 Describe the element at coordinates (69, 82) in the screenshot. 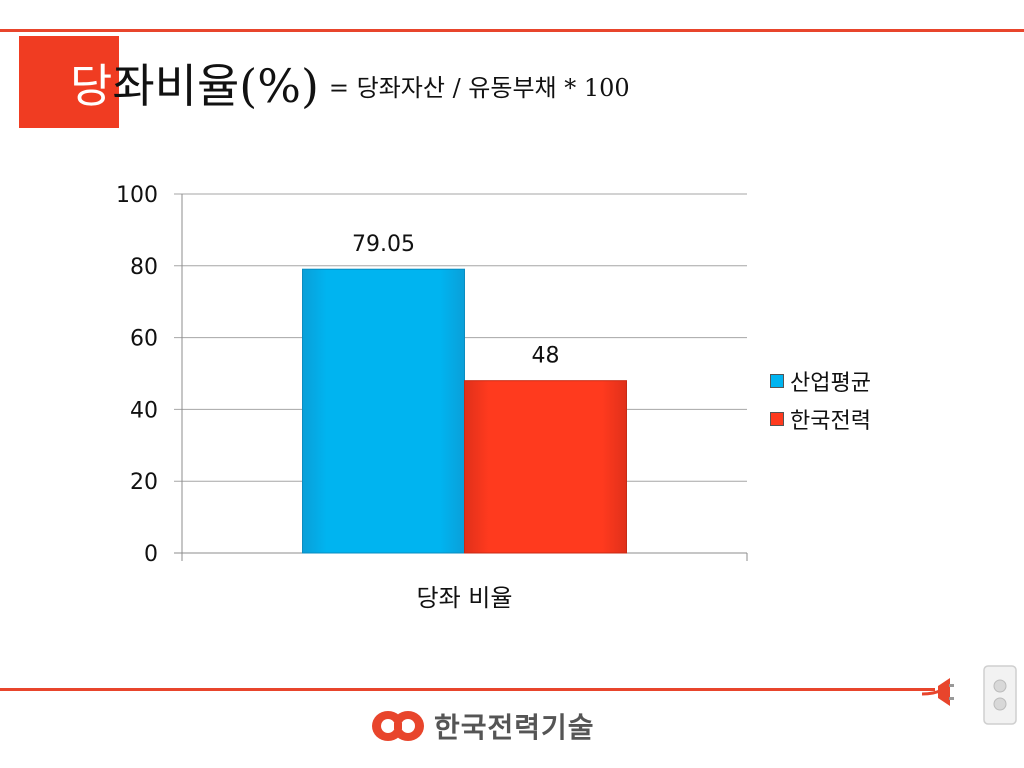

I see `title-accent-square` at that location.